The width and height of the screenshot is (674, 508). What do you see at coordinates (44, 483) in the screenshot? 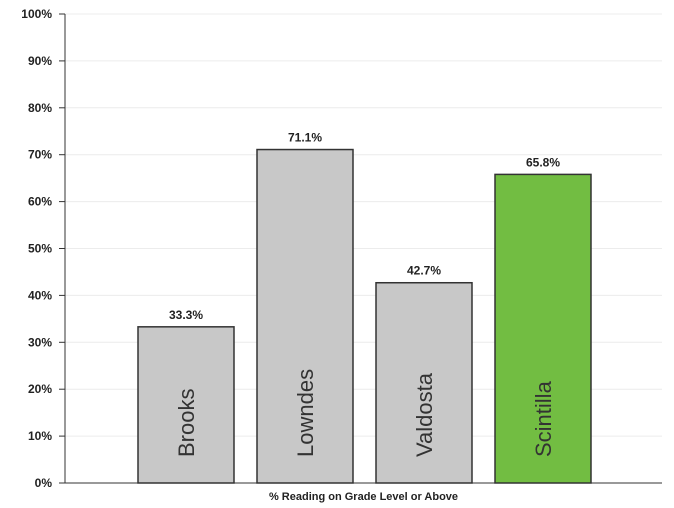
I see `y-tick-label: 0%` at bounding box center [44, 483].